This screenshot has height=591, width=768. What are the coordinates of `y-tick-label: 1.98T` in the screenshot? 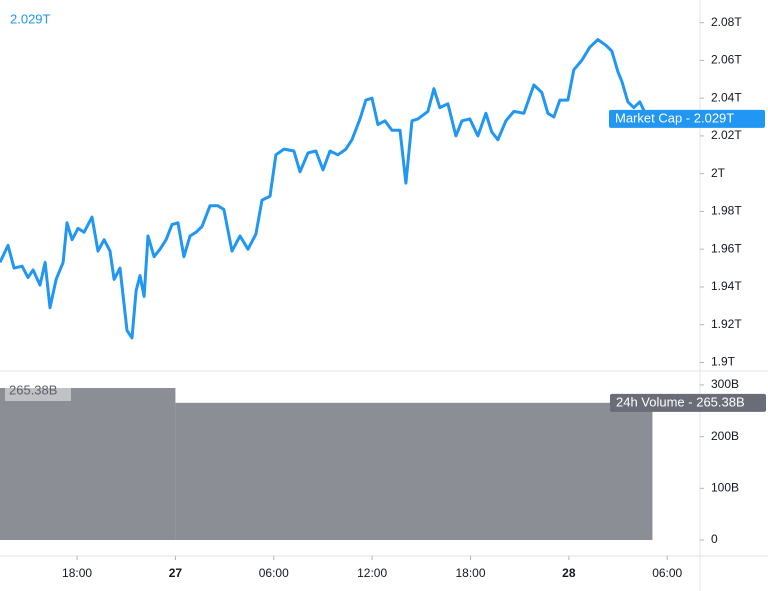 It's located at (726, 211).